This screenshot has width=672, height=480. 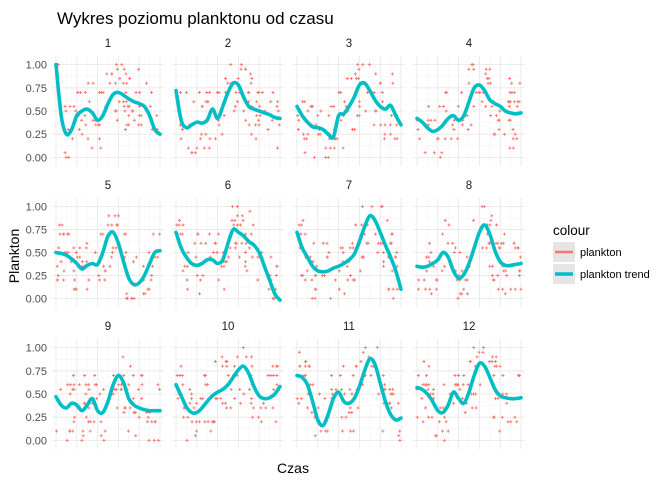 What do you see at coordinates (36, 276) in the screenshot?
I see `y-tick-label: 0.25` at bounding box center [36, 276].